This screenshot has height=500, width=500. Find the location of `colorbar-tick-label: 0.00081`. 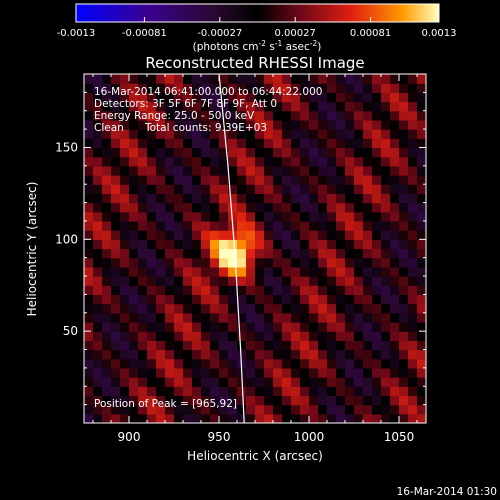

colorbar-tick-label: 0.00081 is located at coordinates (370, 33).